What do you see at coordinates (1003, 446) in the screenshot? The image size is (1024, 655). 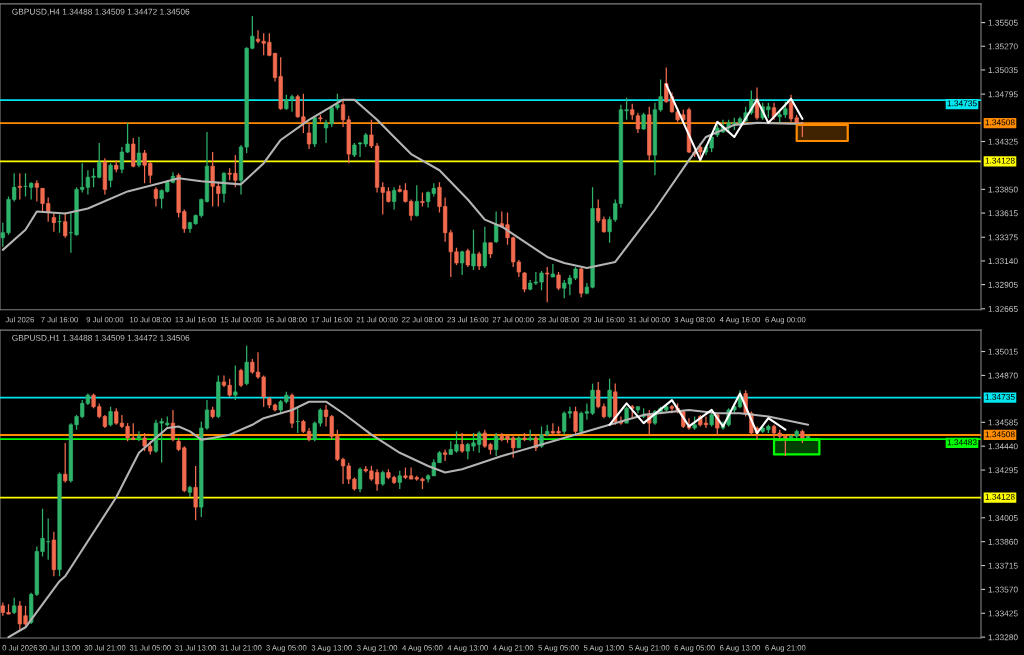 I see `y-tick-label: 1.34440` at bounding box center [1003, 446].